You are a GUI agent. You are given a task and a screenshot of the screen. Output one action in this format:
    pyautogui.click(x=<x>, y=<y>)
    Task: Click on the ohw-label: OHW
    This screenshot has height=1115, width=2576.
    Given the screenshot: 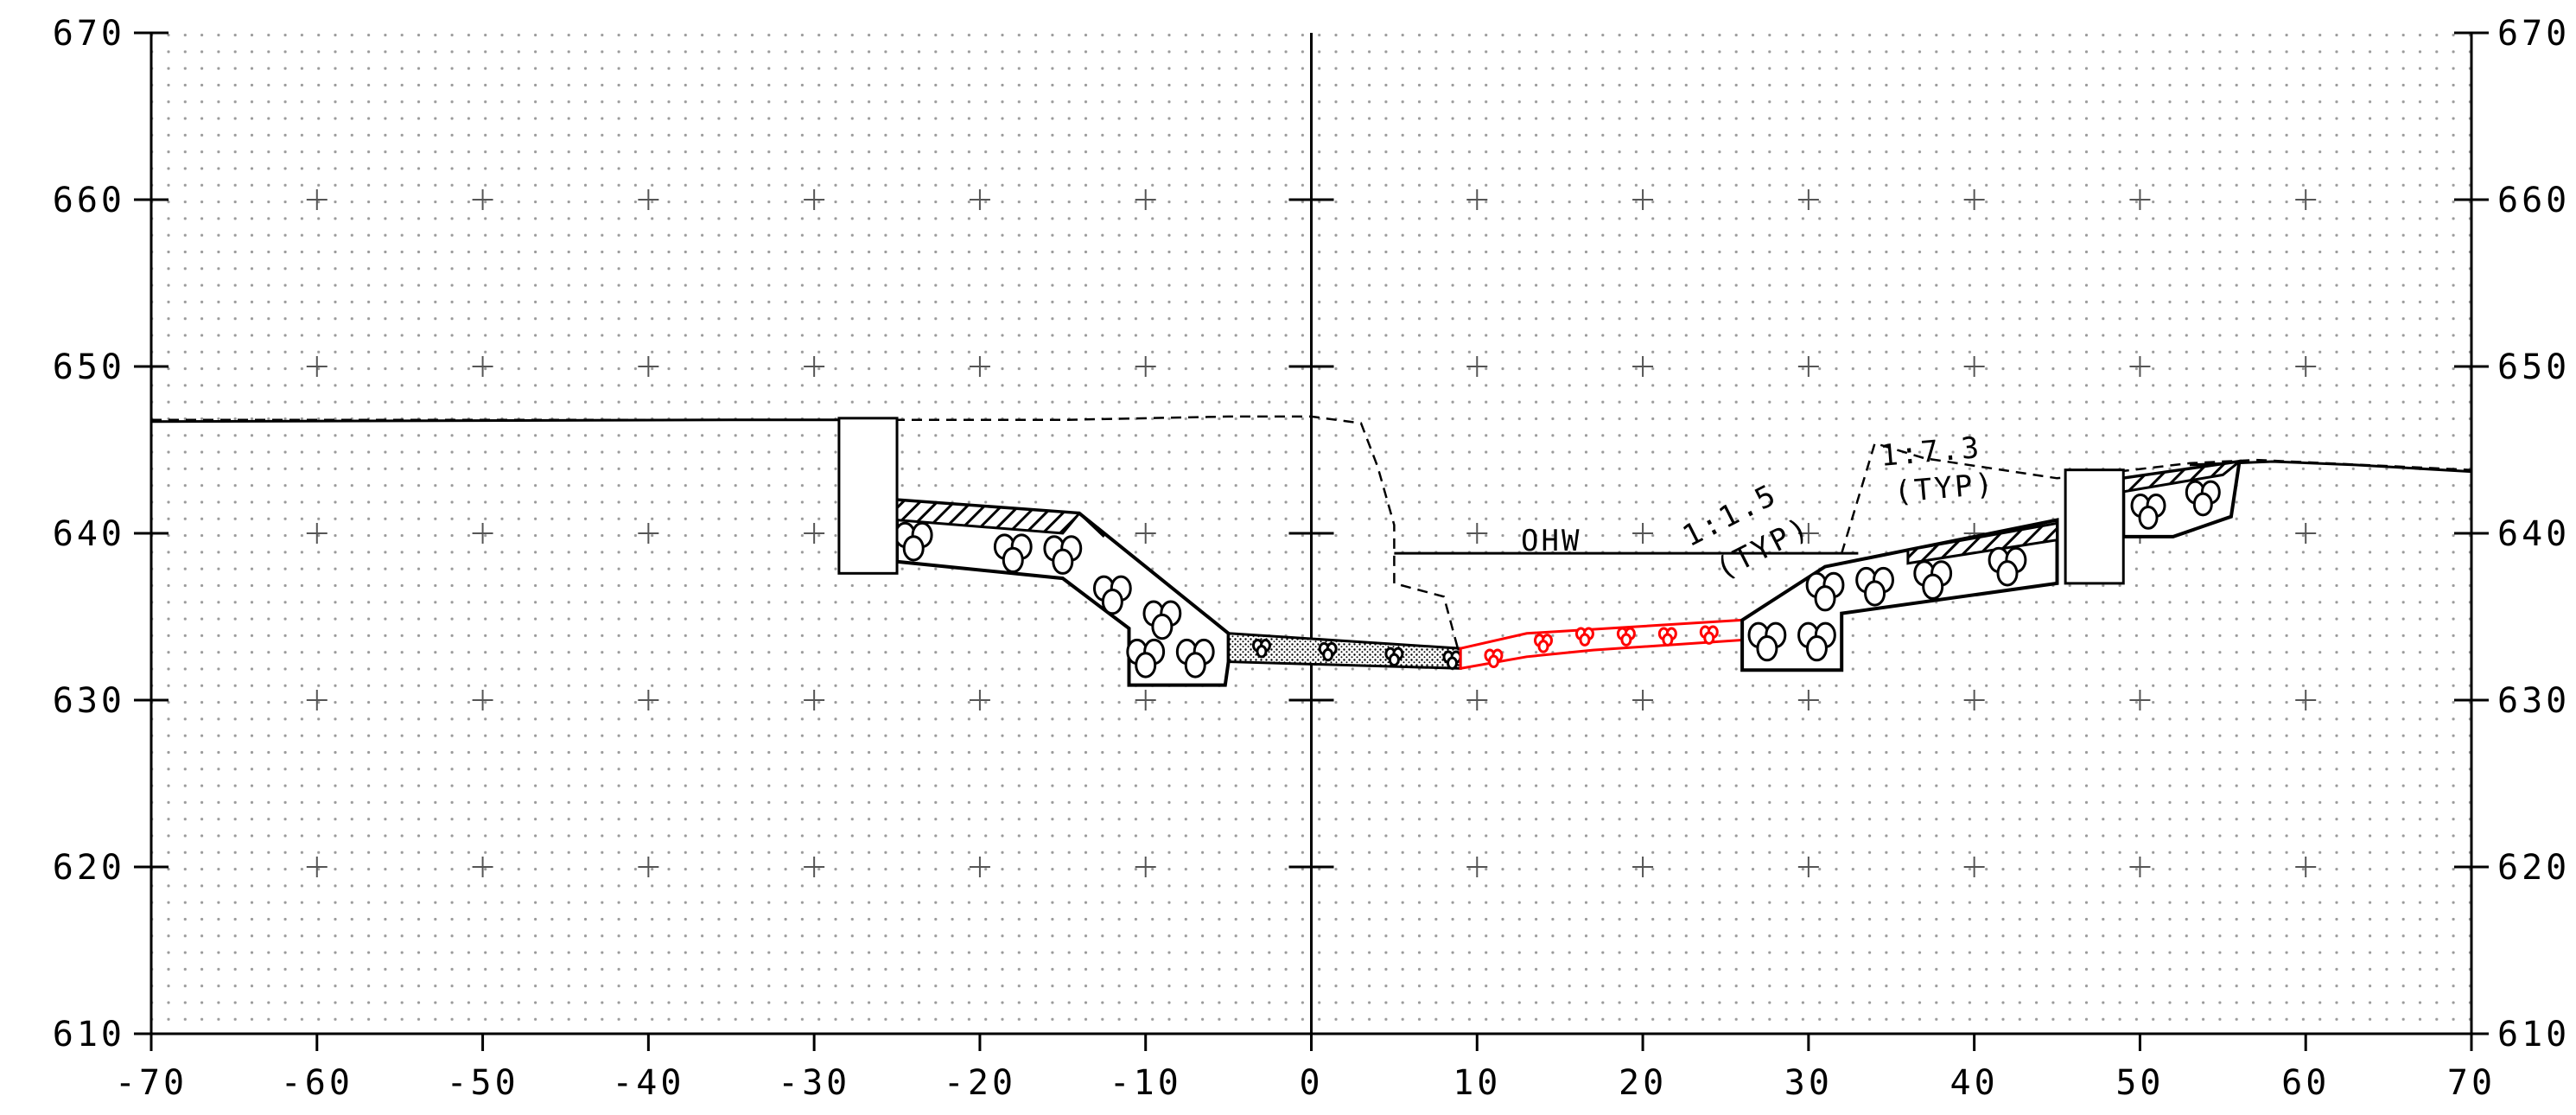 What is the action you would take?
    pyautogui.click(x=1551, y=541)
    